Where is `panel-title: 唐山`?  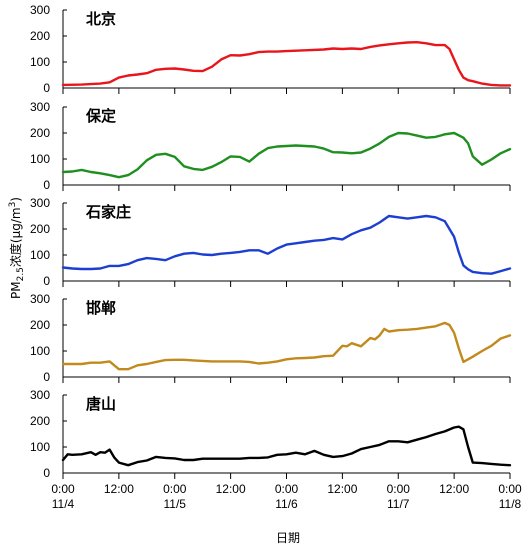
panel-title: 唐山 is located at coordinates (101, 404).